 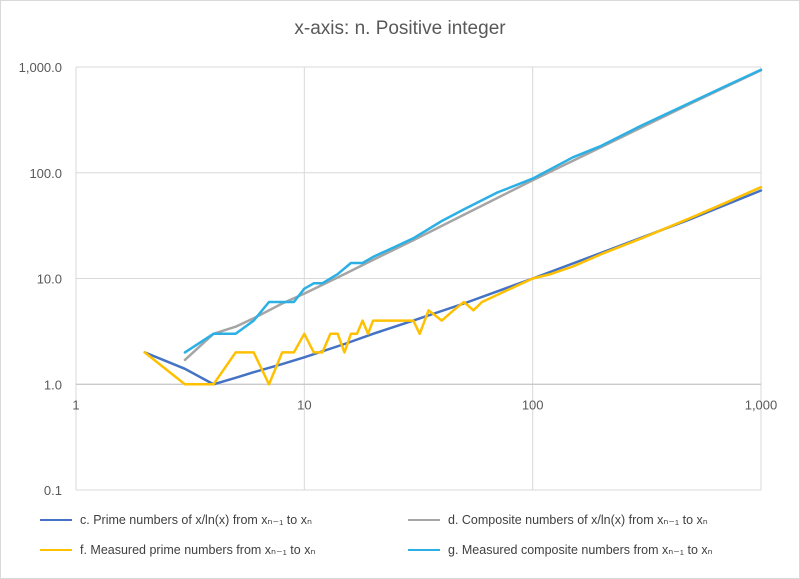 I want to click on x-tick-label: 1,000, so click(x=761, y=404).